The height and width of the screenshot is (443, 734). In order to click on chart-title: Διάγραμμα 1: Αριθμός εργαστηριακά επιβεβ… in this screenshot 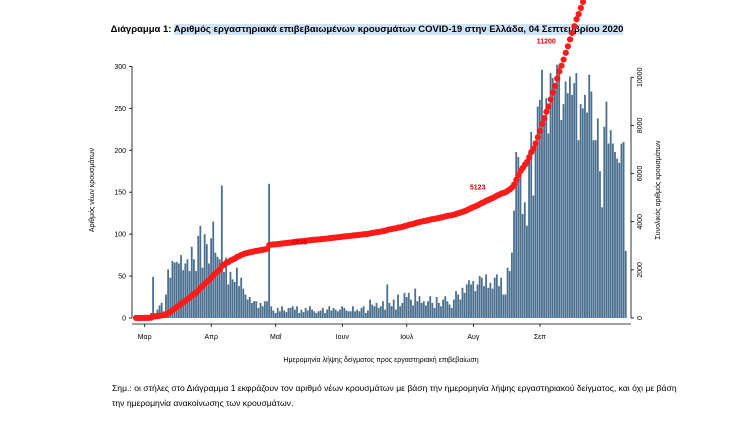, I will do `click(367, 29)`.